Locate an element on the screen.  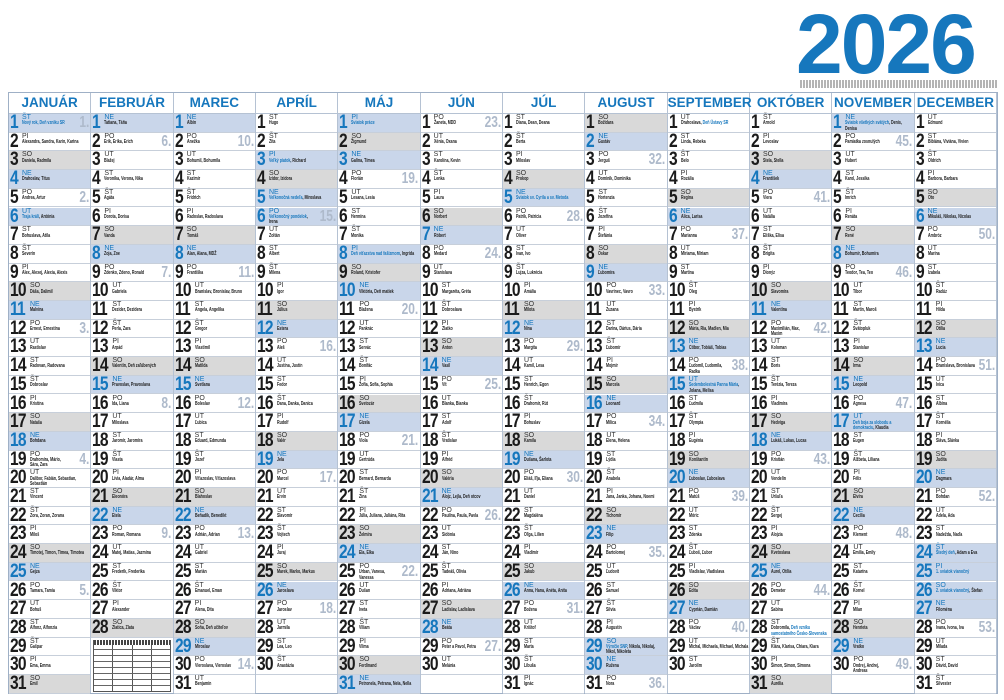
day-cell: 17 PI Bohuslav is located at coordinates (544, 422).